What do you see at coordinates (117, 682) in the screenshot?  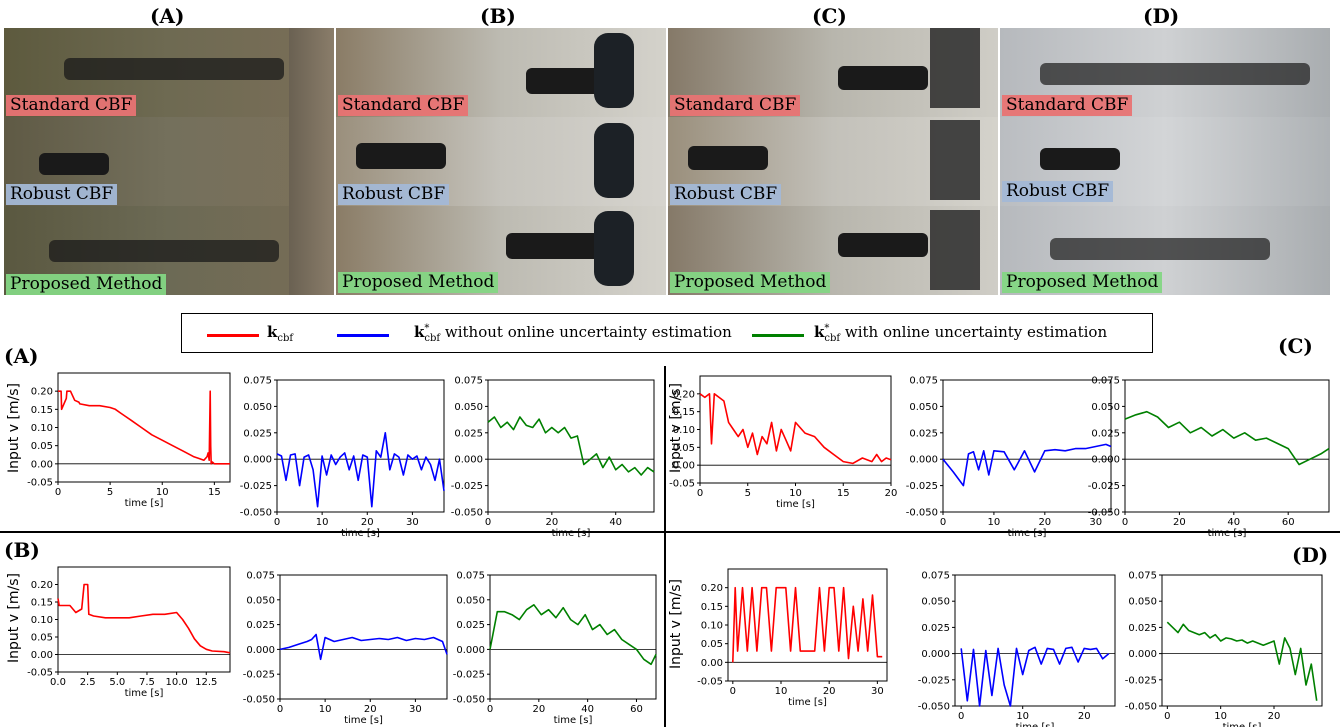 I see `x-tick-label: 5.0` at bounding box center [117, 682].